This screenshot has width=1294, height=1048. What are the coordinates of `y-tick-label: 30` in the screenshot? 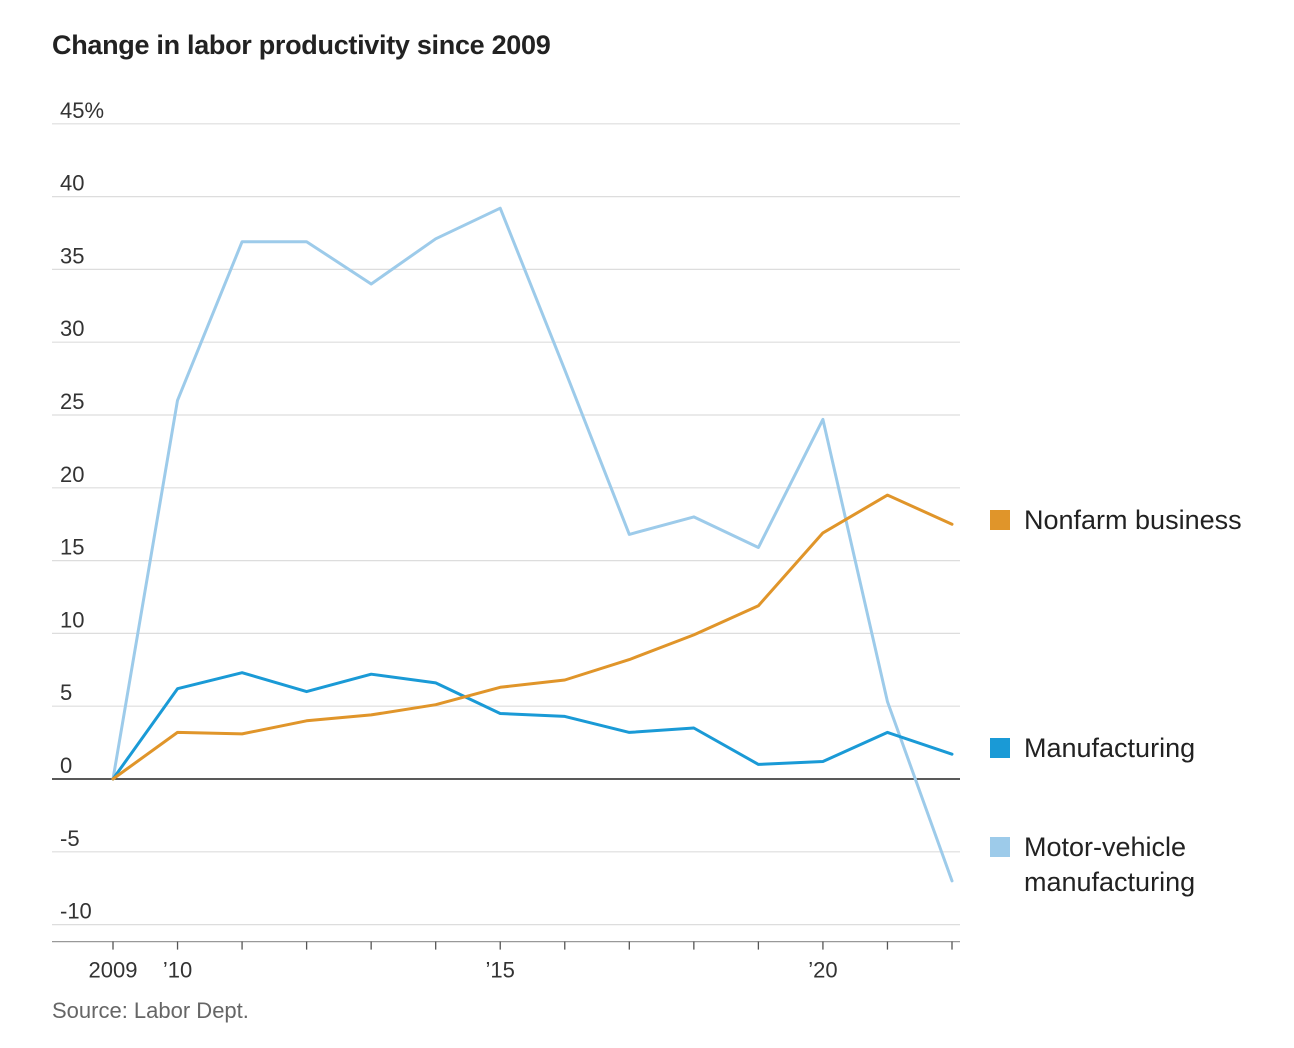 It's located at (72, 328).